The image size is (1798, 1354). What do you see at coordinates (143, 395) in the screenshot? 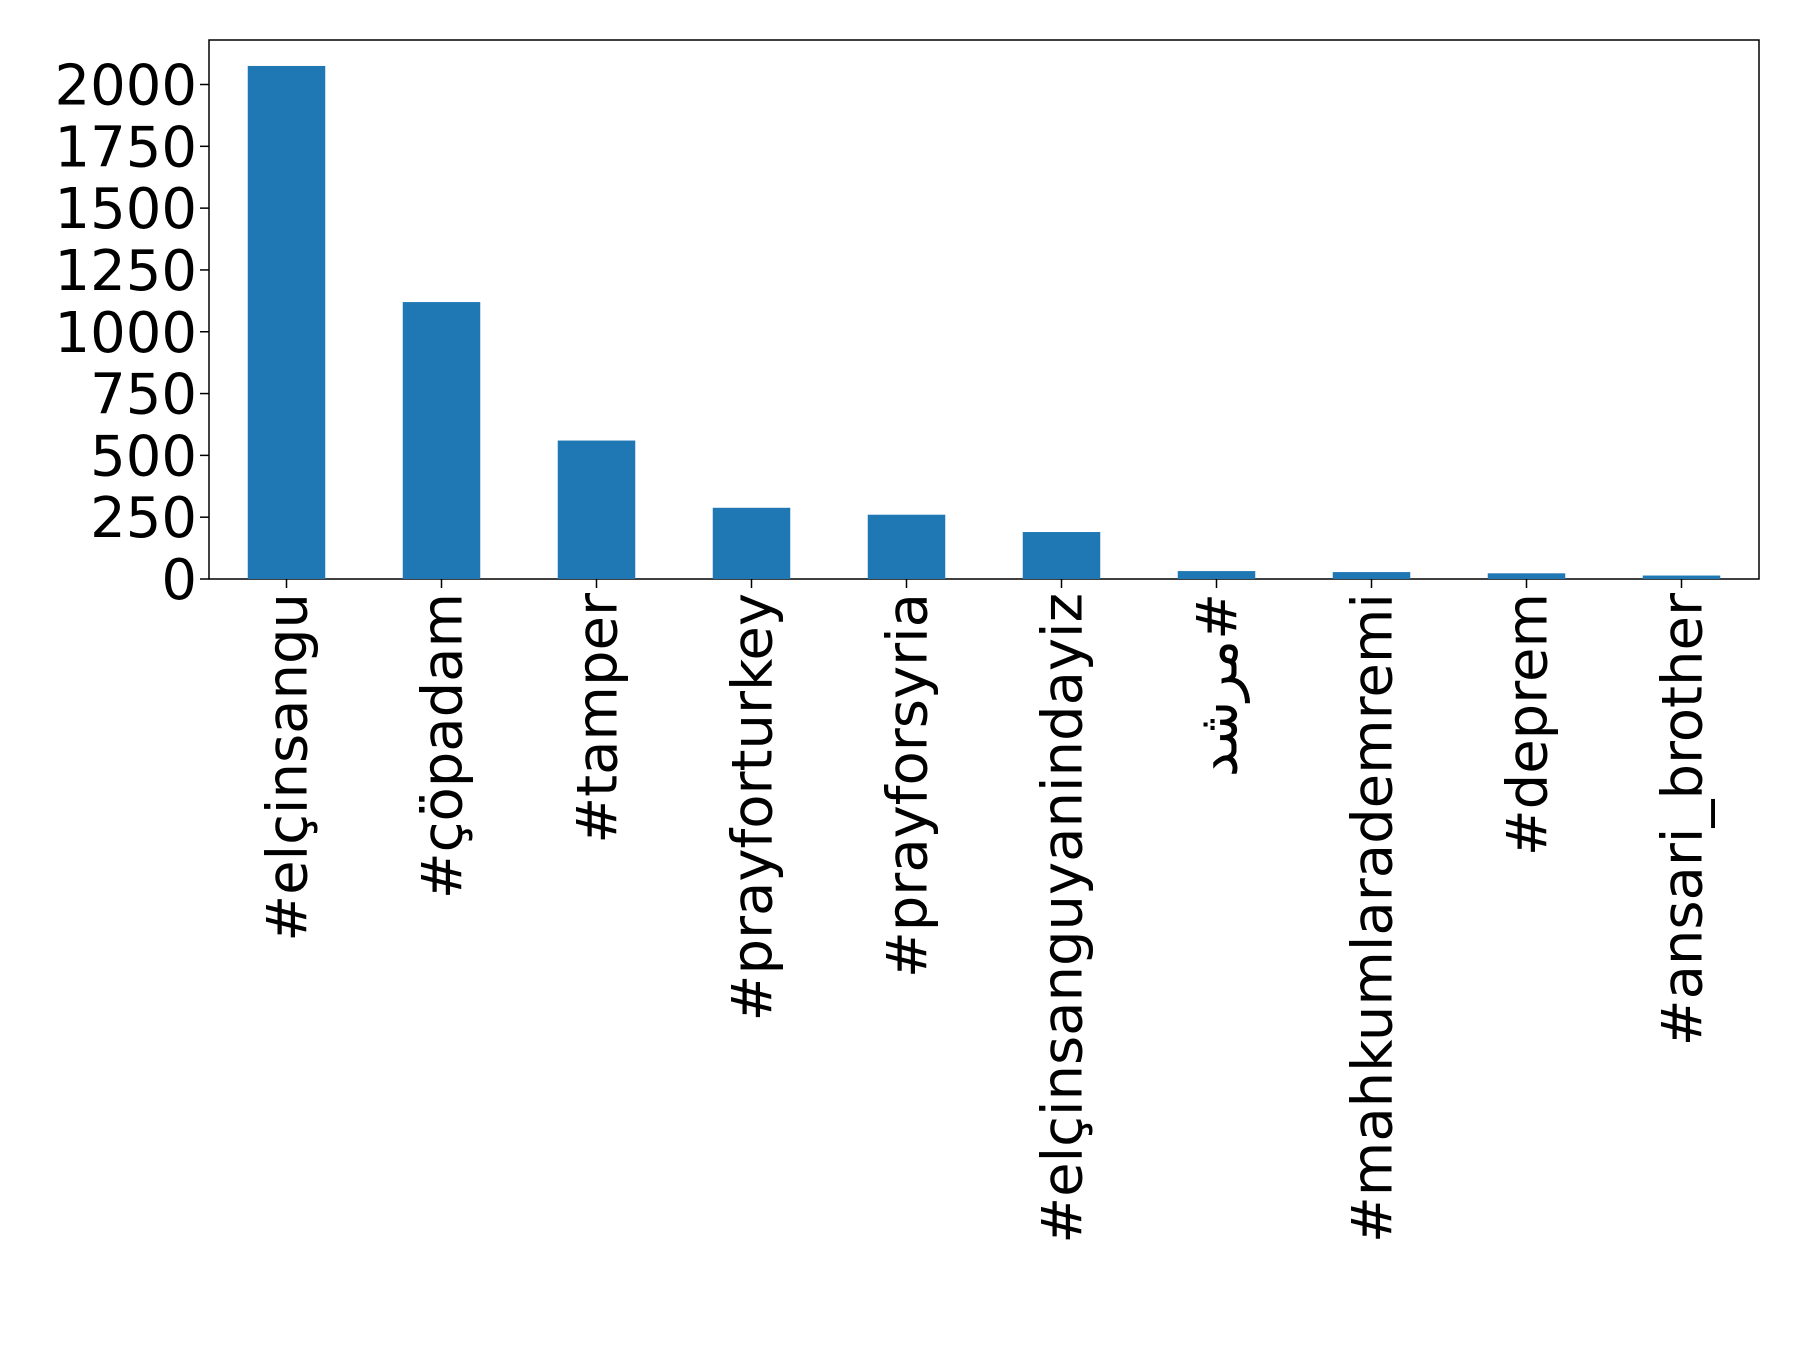
I see `y-tick-label: 750` at bounding box center [143, 395].